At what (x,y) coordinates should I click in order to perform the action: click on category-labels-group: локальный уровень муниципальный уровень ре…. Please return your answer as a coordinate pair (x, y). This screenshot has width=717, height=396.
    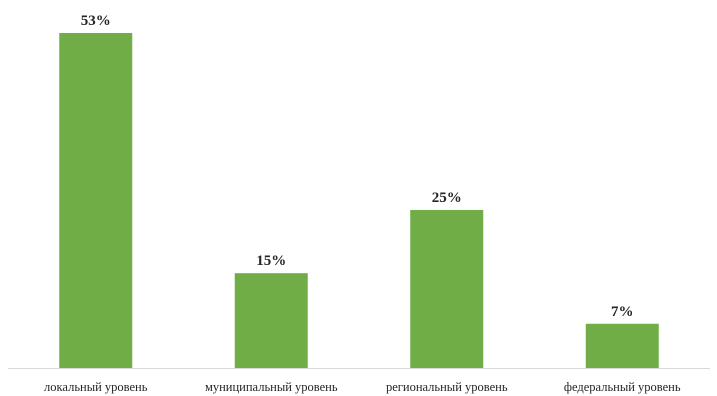
    Looking at the image, I should click on (362, 387).